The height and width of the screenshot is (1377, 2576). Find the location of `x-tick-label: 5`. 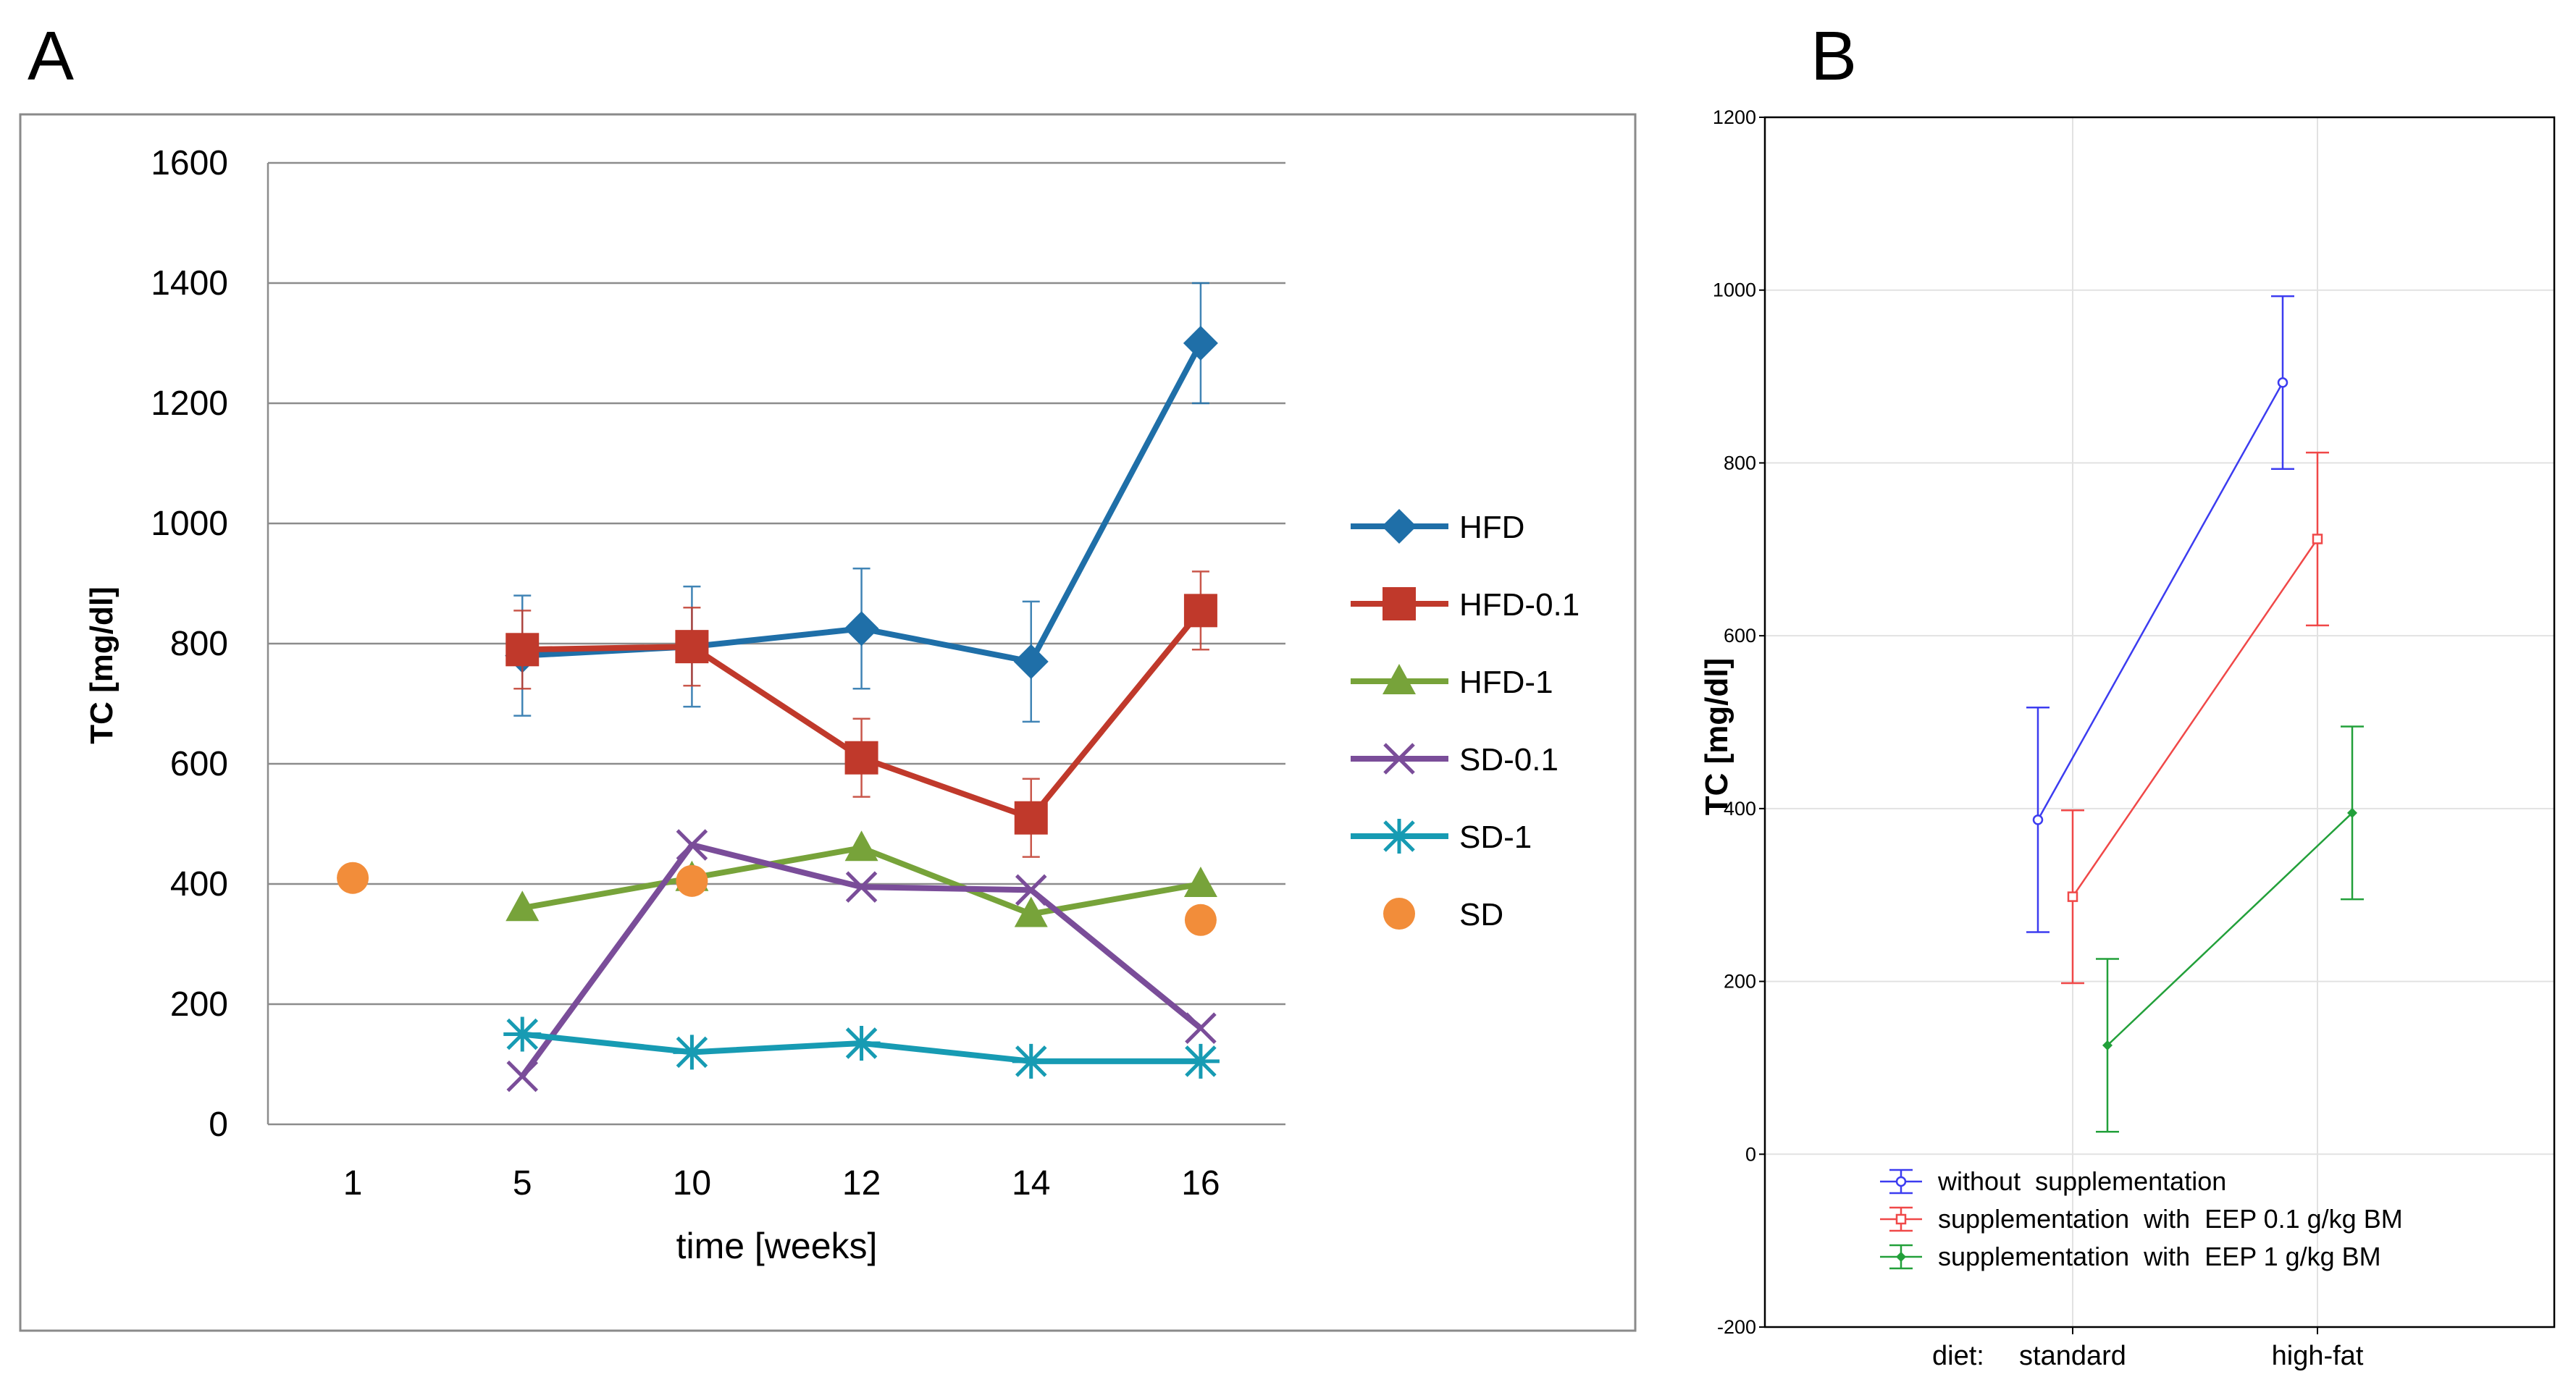

x-tick-label: 5 is located at coordinates (522, 1183).